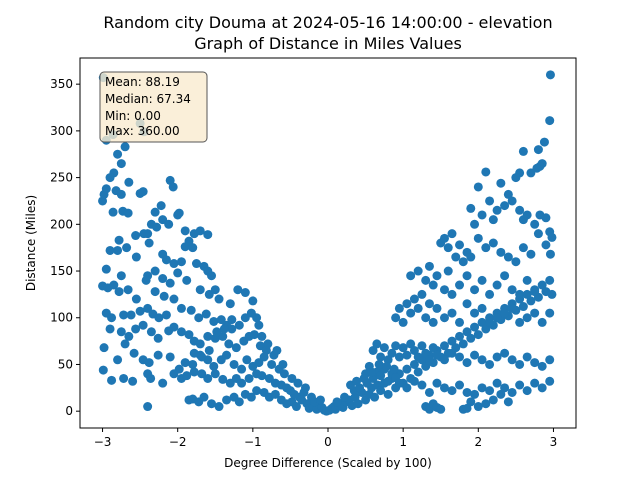 The width and height of the screenshot is (640, 480). I want to click on x-axis-ticks: −3 −2 −1 0 1 2 3, so click(325, 438).